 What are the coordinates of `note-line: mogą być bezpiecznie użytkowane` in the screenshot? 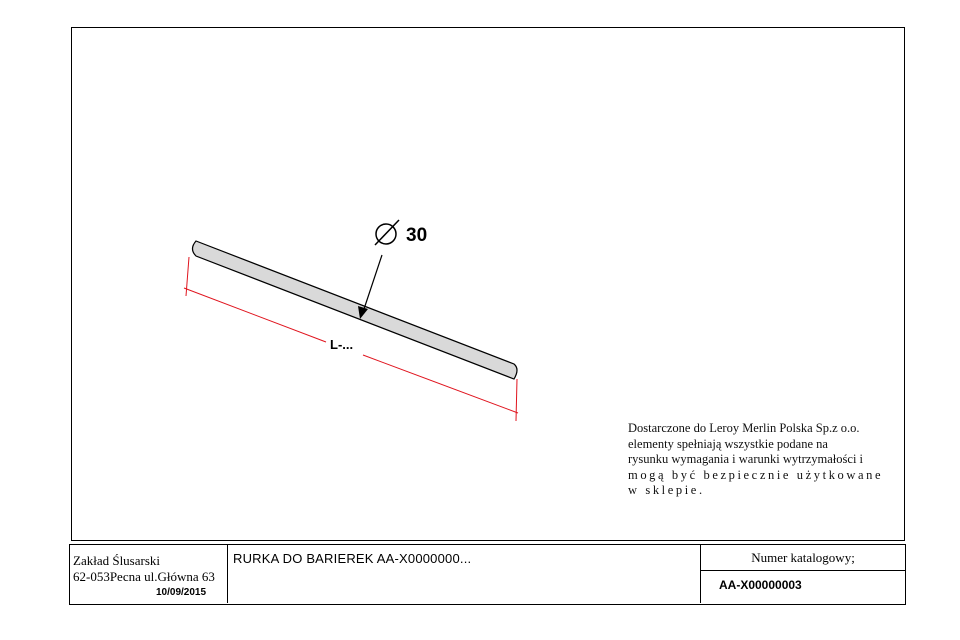 It's located at (756, 474).